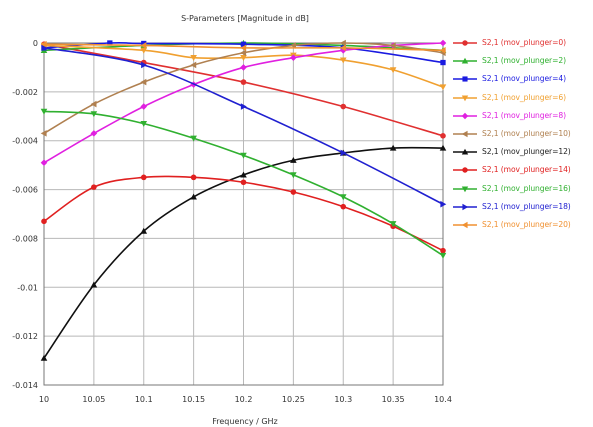  What do you see at coordinates (521, 118) in the screenshot?
I see `legend-item: S2,1 (mov_plunger=8)` at bounding box center [521, 118].